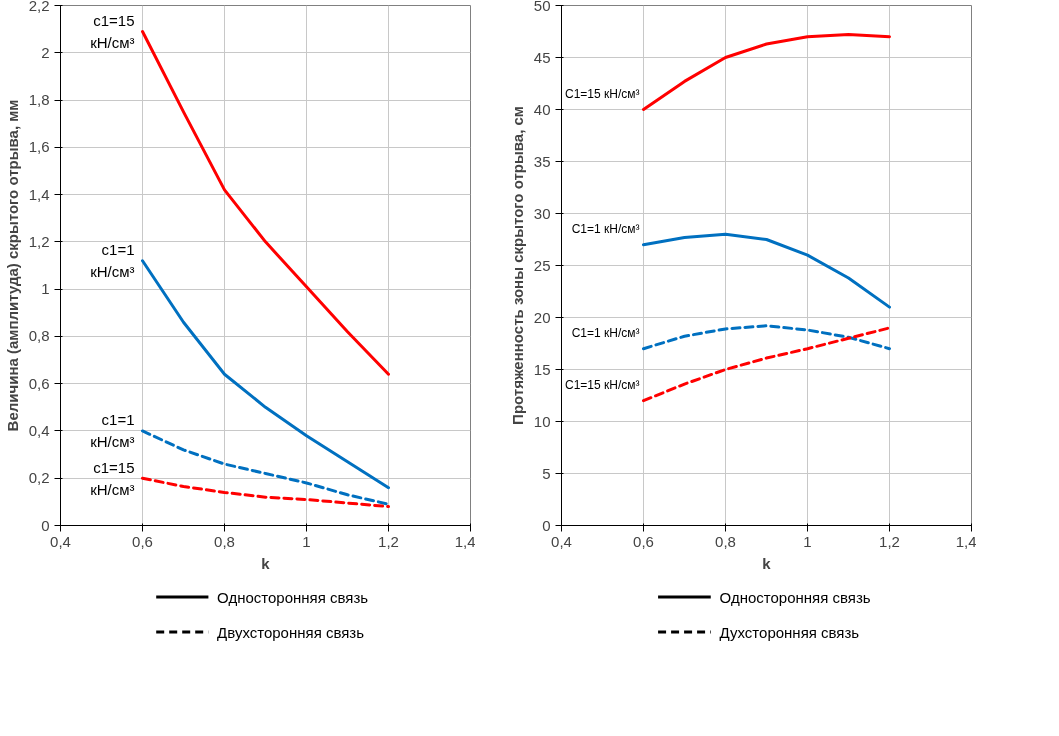 Image resolution: width=1059 pixels, height=736 pixels. What do you see at coordinates (45, 289) in the screenshot?
I see `y-tick-label: 1` at bounding box center [45, 289].